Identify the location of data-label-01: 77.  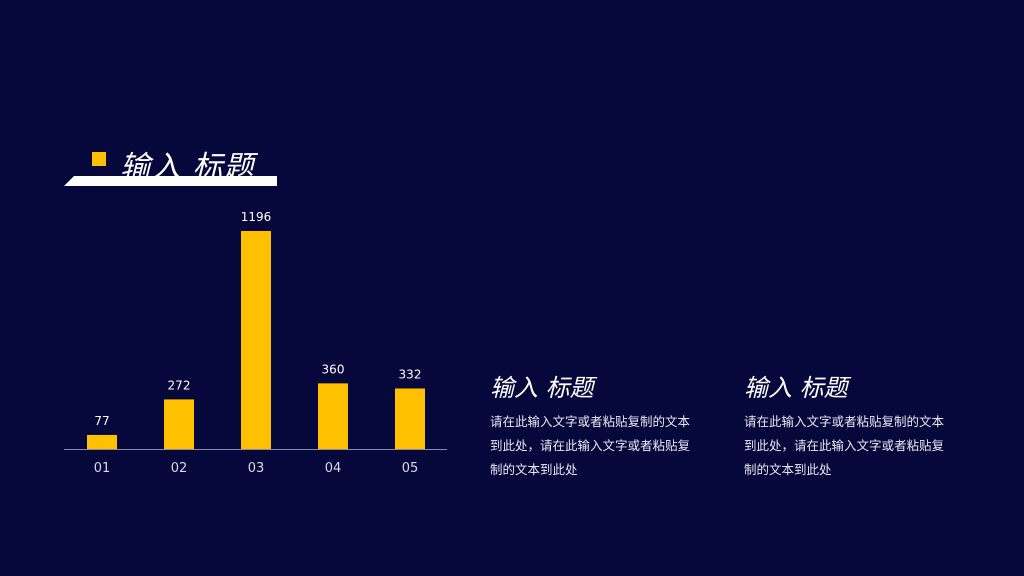
(101, 421).